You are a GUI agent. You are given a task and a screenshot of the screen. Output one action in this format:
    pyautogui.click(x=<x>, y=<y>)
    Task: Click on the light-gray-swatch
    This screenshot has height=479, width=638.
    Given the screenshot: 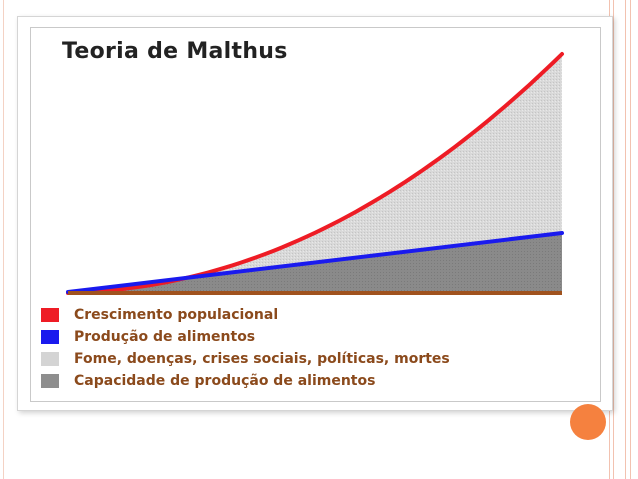 What is the action you would take?
    pyautogui.click(x=50, y=359)
    